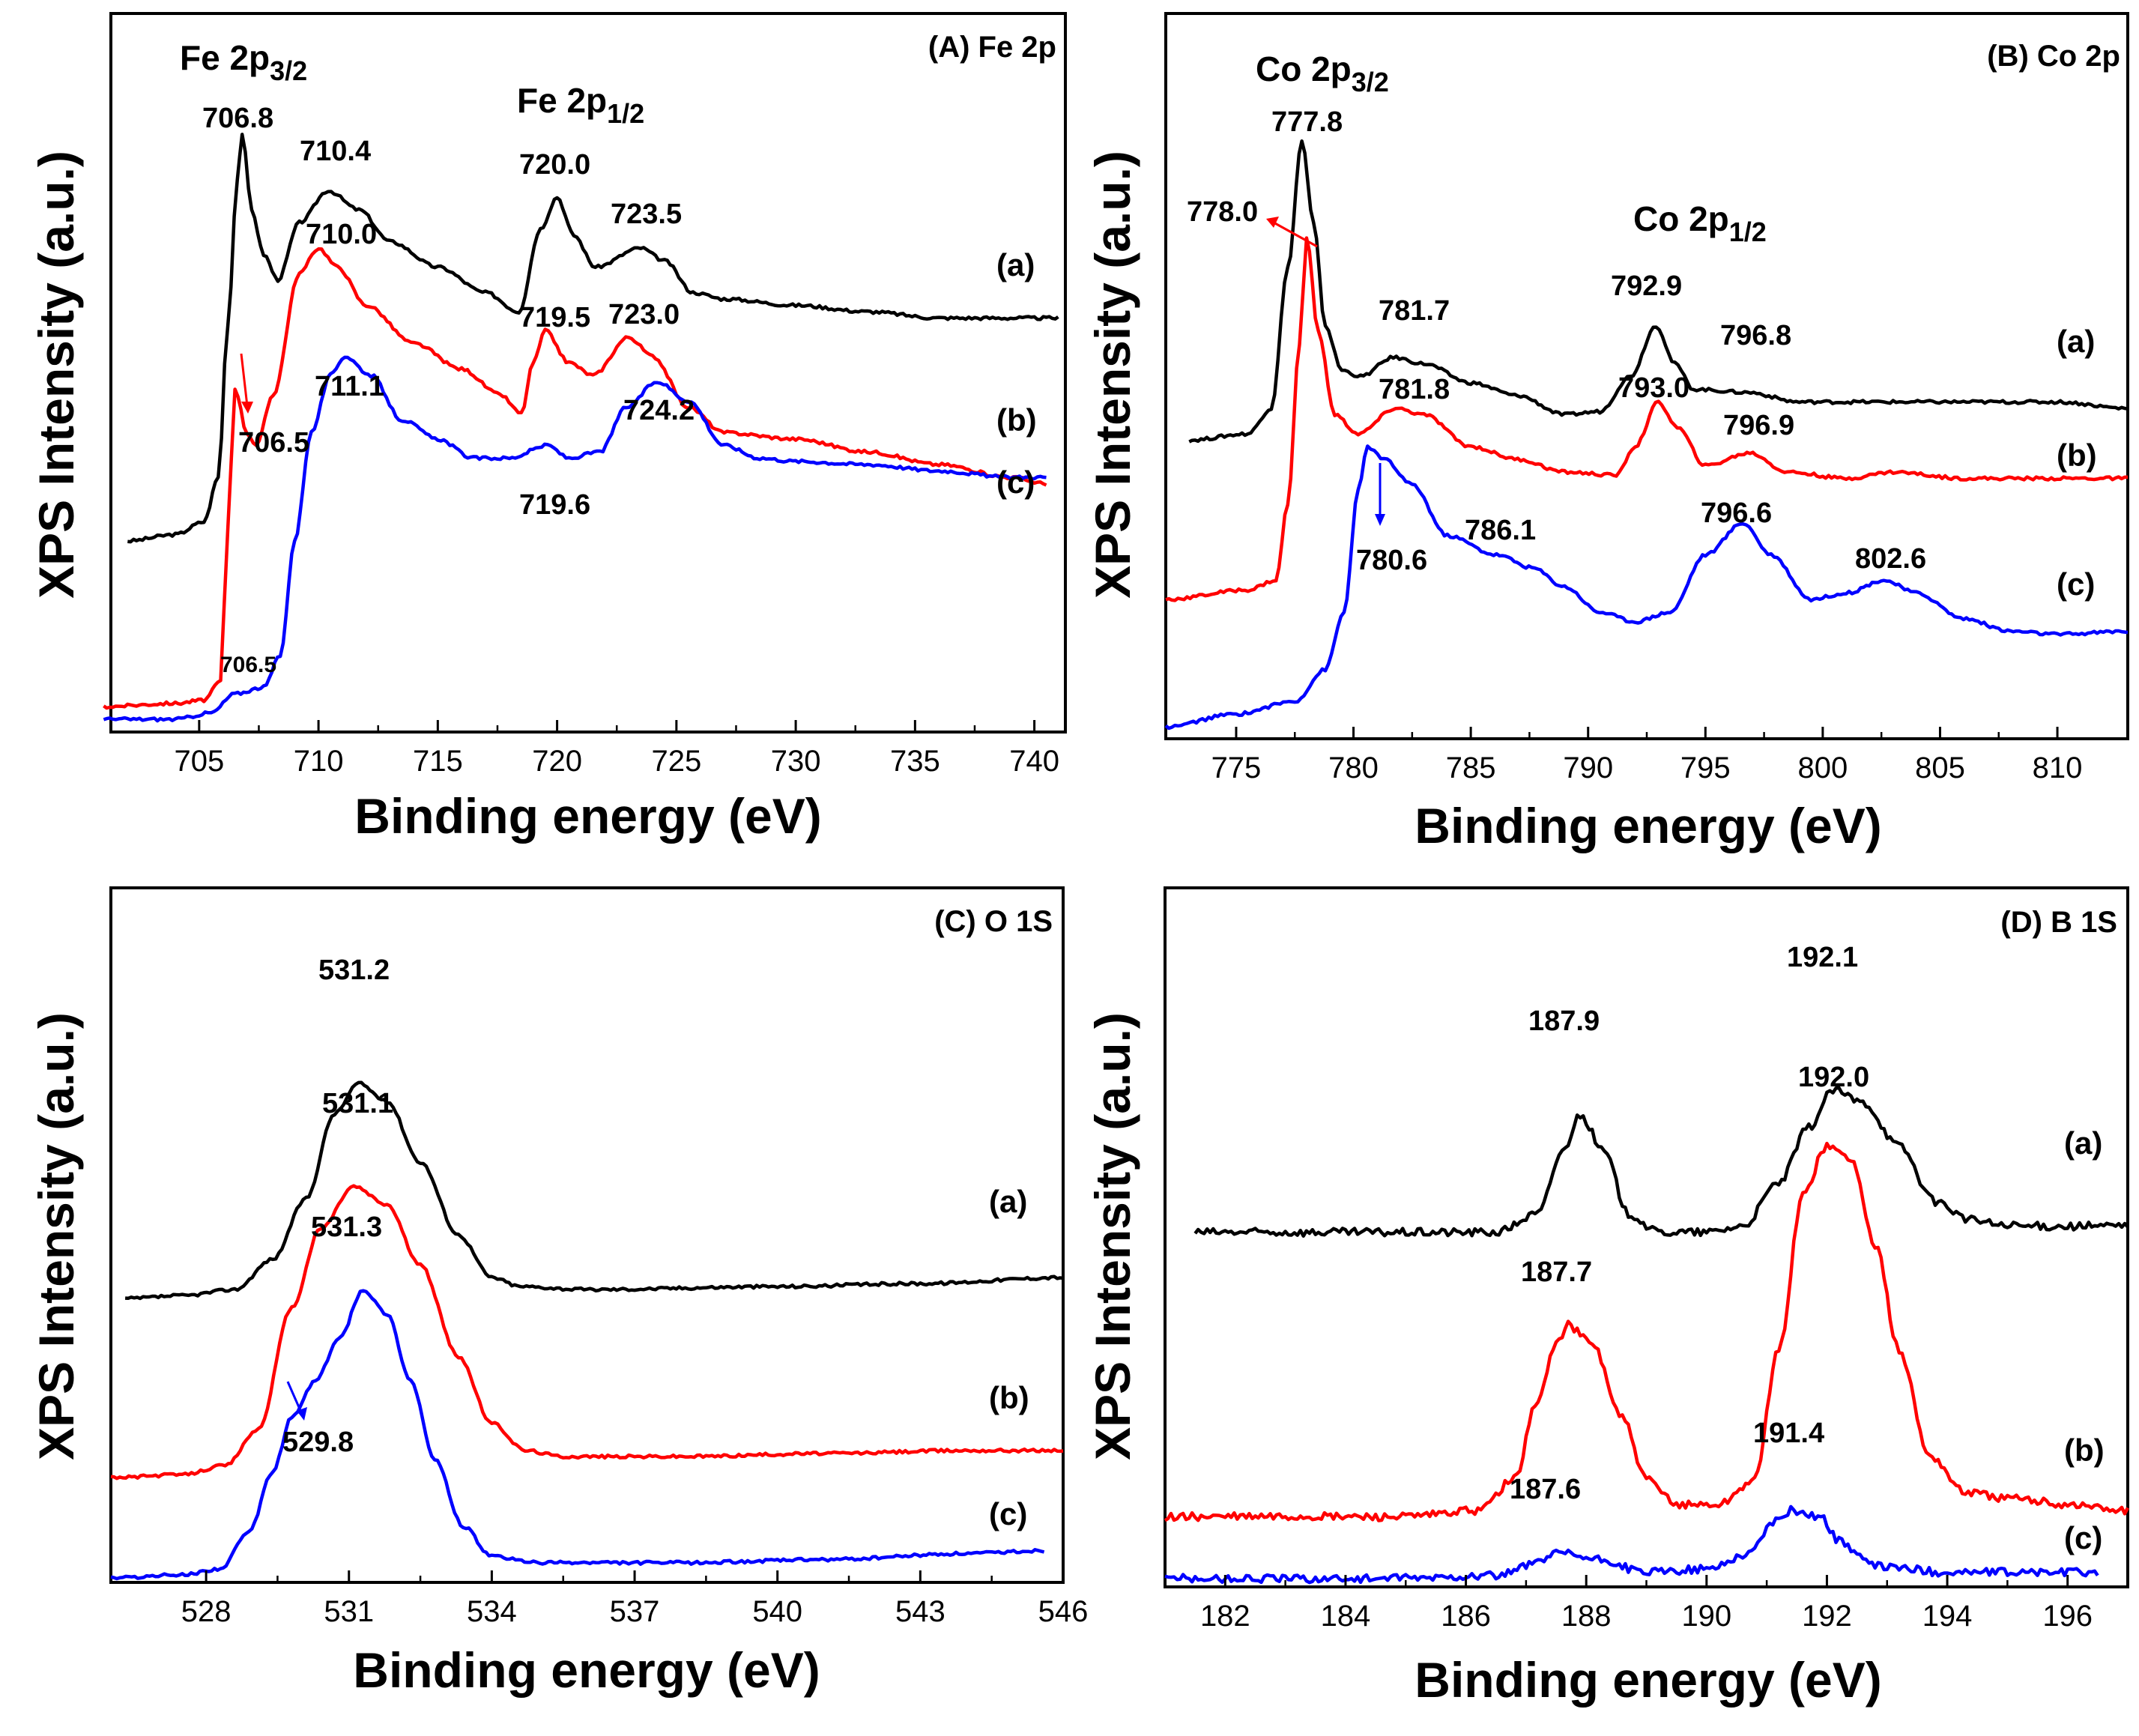  I want to click on annotation: 531.1, so click(357, 1103).